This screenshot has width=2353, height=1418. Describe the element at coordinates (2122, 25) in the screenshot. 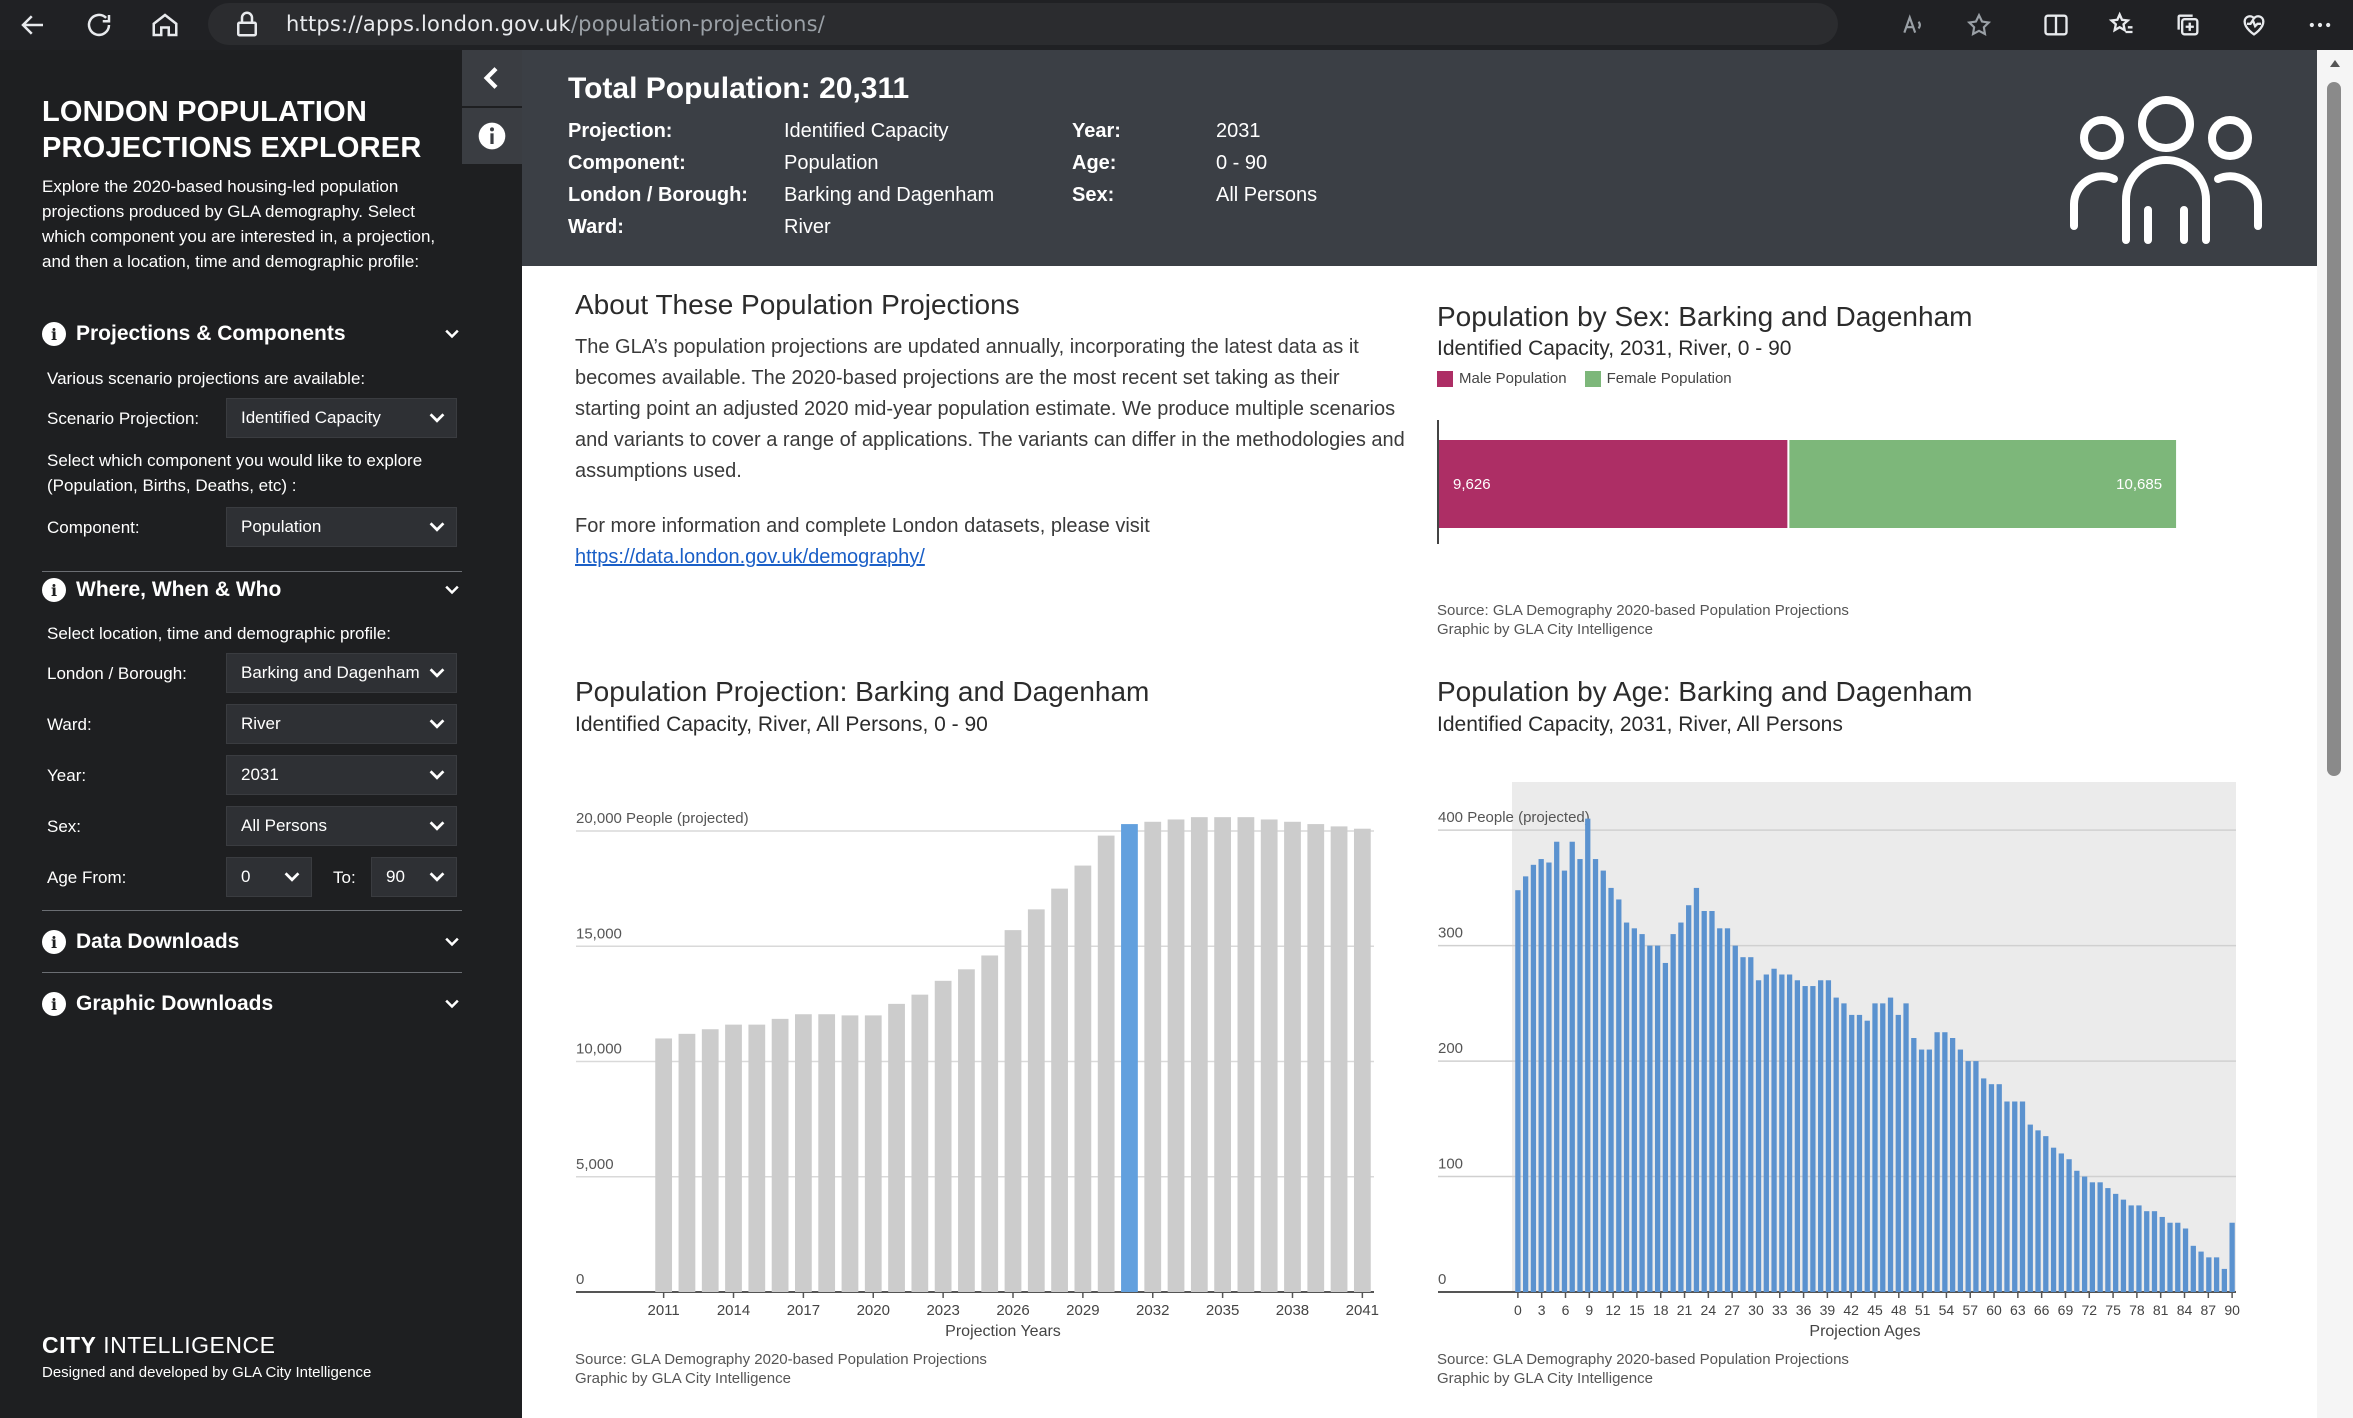

I see `favorites-icon` at that location.